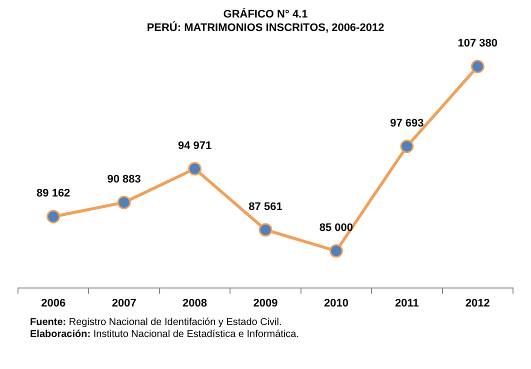 The width and height of the screenshot is (531, 369). Describe the element at coordinates (195, 146) in the screenshot. I see `data-label: 94 971` at that location.